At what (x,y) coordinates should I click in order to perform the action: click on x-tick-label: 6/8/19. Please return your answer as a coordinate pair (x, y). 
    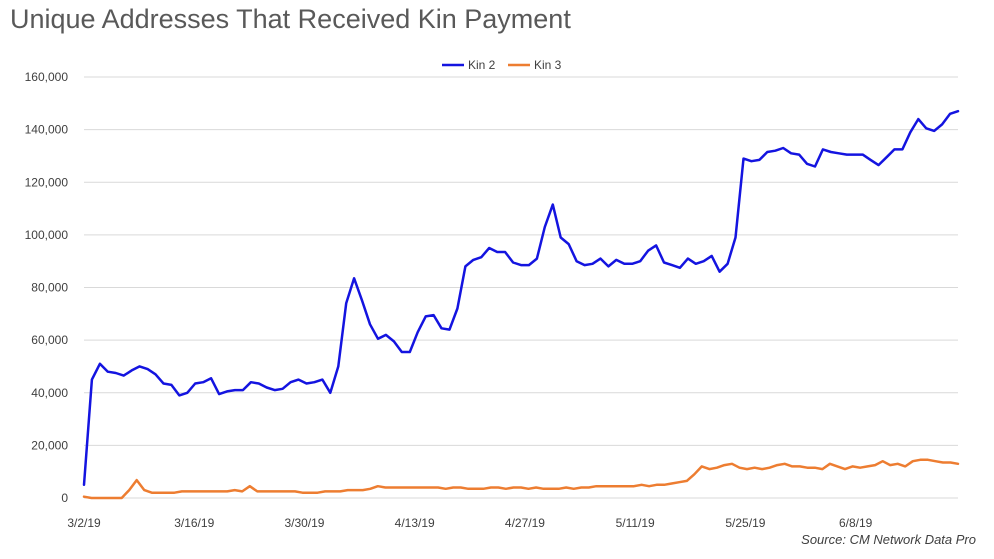
    Looking at the image, I should click on (856, 523).